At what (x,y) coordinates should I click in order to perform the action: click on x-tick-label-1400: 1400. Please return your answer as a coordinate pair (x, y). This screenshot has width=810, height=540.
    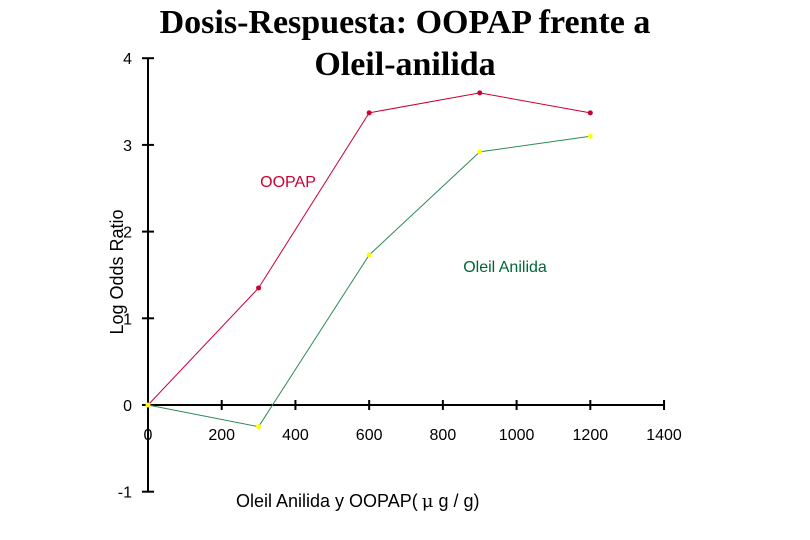
    Looking at the image, I should click on (664, 435).